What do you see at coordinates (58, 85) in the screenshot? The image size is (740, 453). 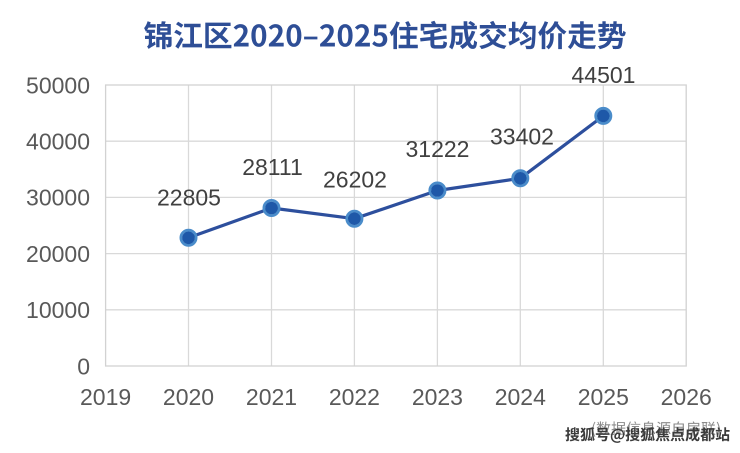 I see `svg-text: 50000` at bounding box center [58, 85].